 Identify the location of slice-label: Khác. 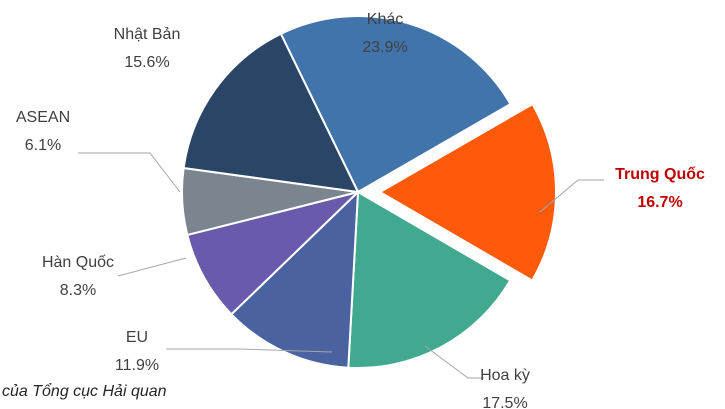
(385, 19).